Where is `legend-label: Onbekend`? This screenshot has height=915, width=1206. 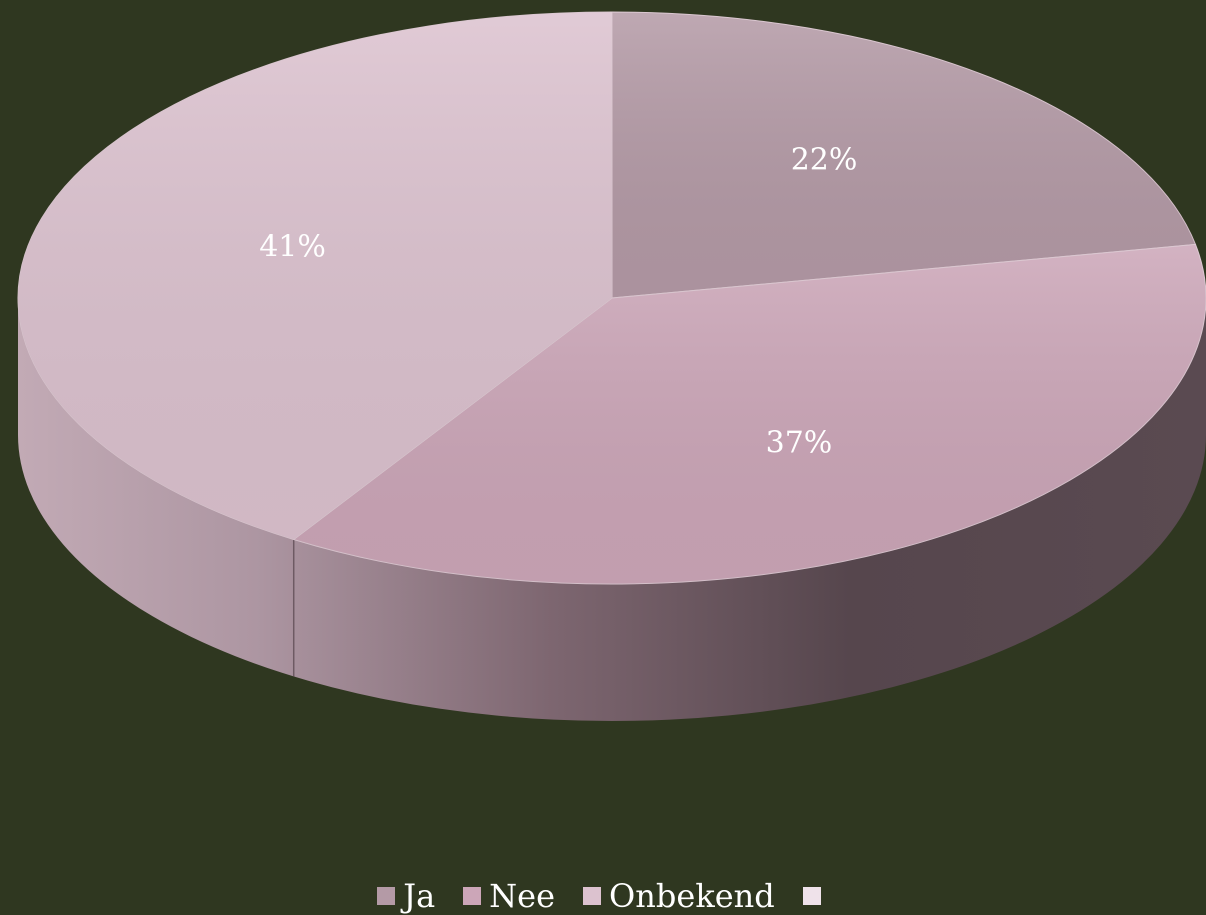 legend-label: Onbekend is located at coordinates (692, 896).